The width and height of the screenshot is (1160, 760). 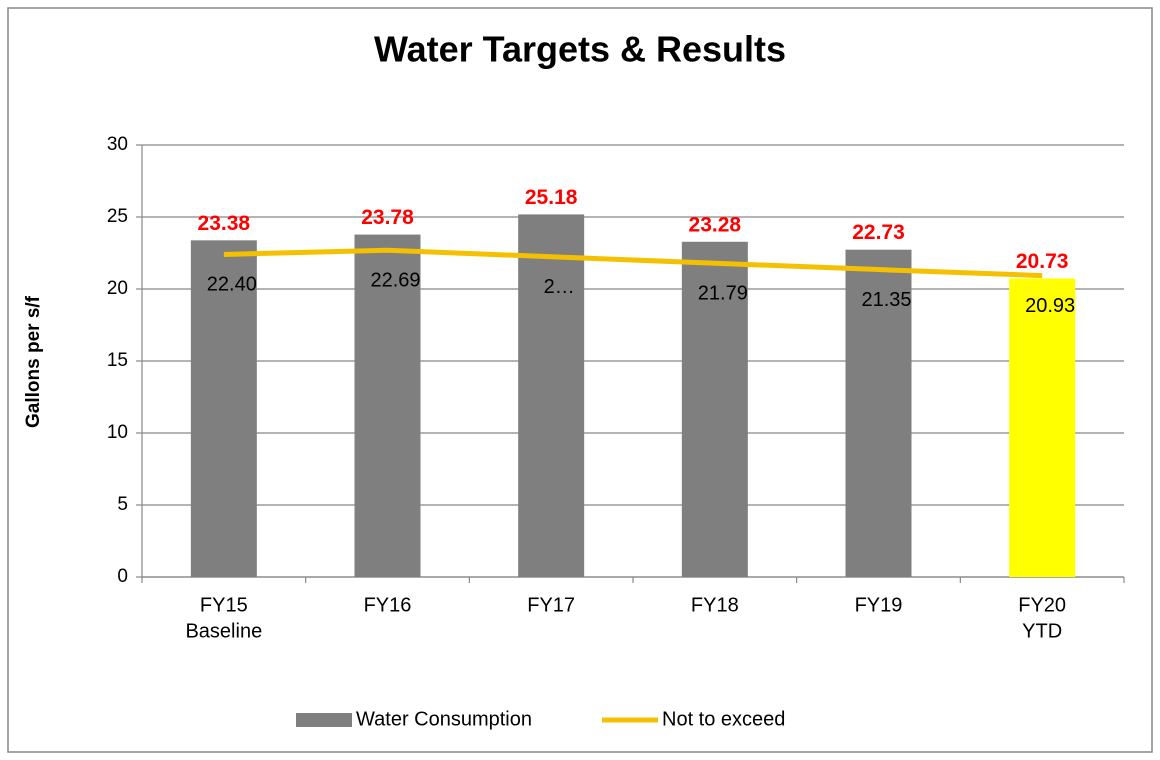 I want to click on y-tick-label: 10, so click(x=117, y=432).